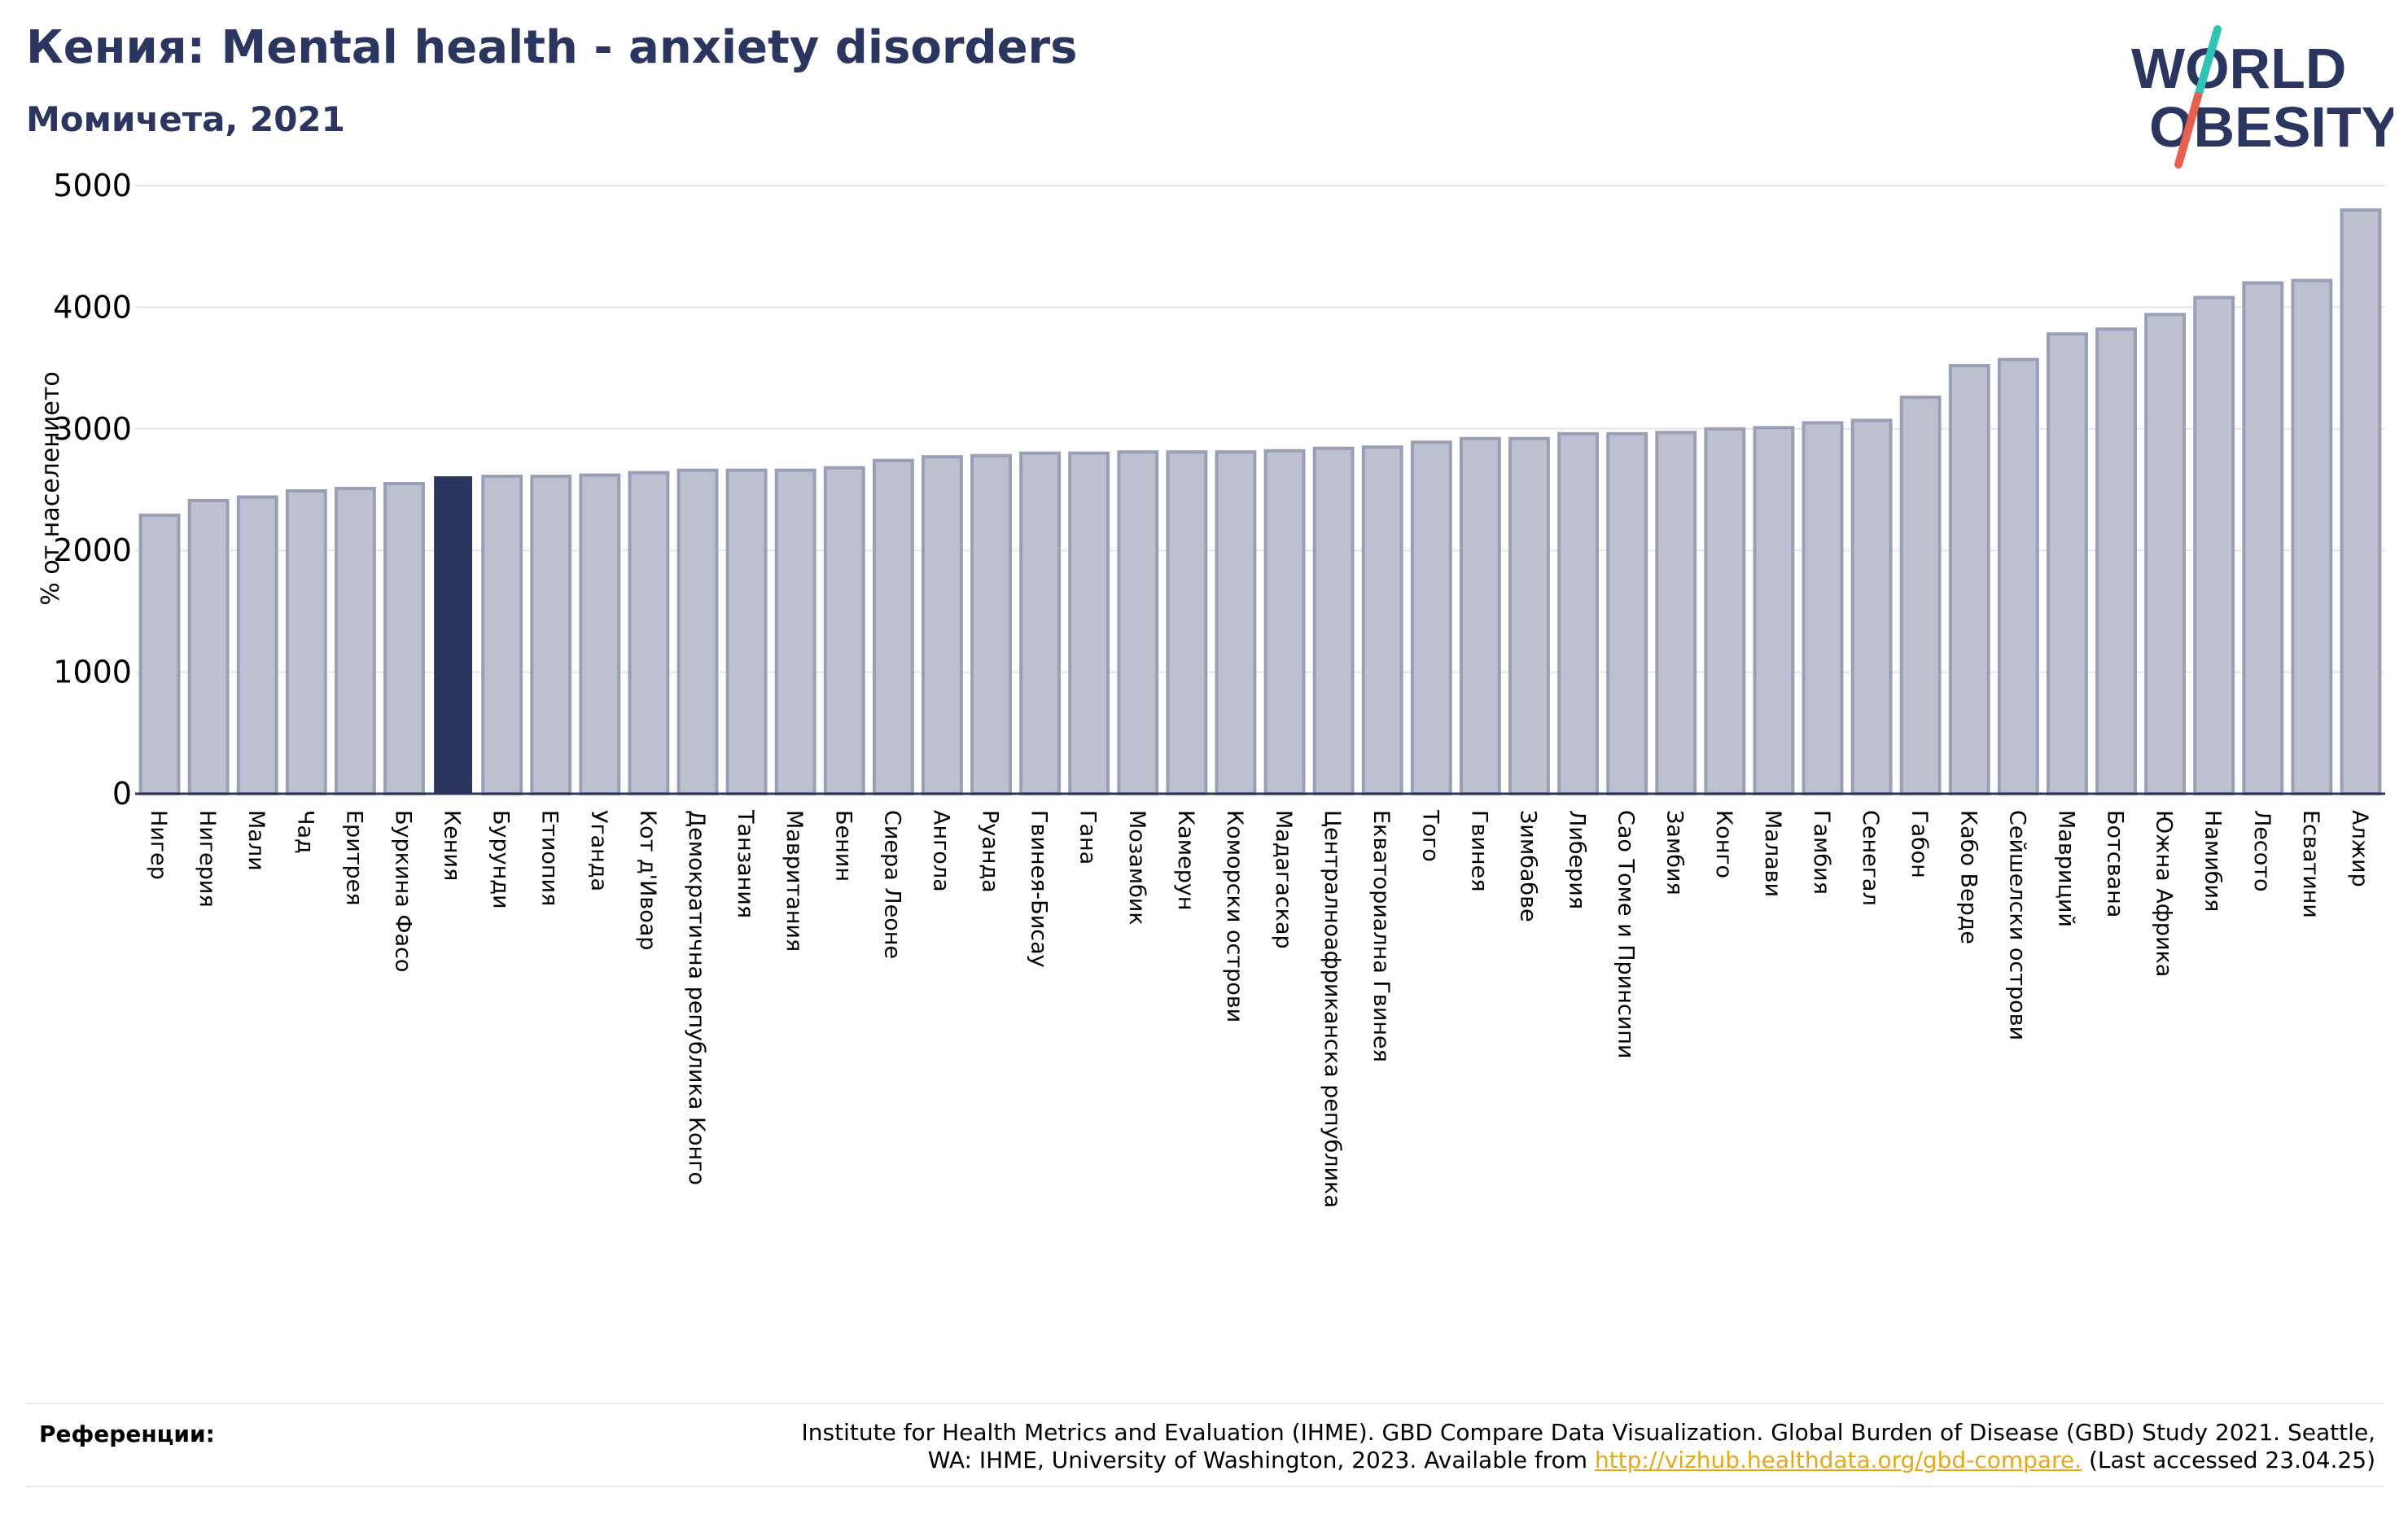 The image size is (2408, 1528). Describe the element at coordinates (1919, 844) in the screenshot. I see `x-tick-label: Габон` at that location.